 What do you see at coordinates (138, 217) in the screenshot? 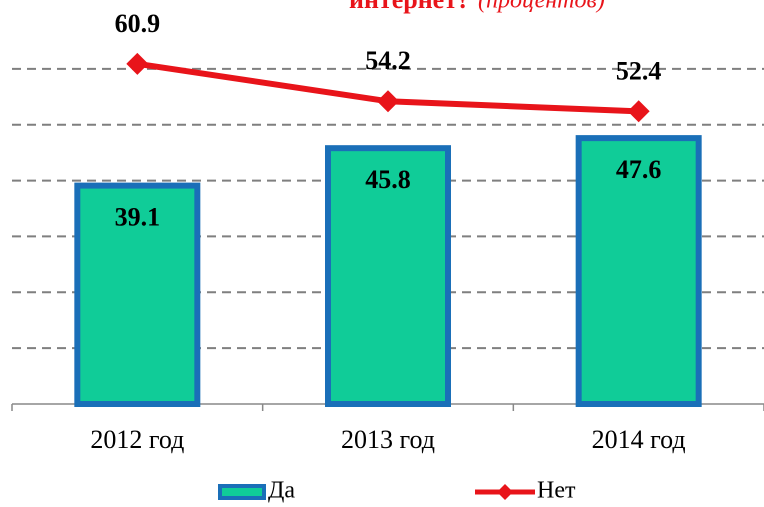
I see `bar-value-label: 39.1` at bounding box center [138, 217].